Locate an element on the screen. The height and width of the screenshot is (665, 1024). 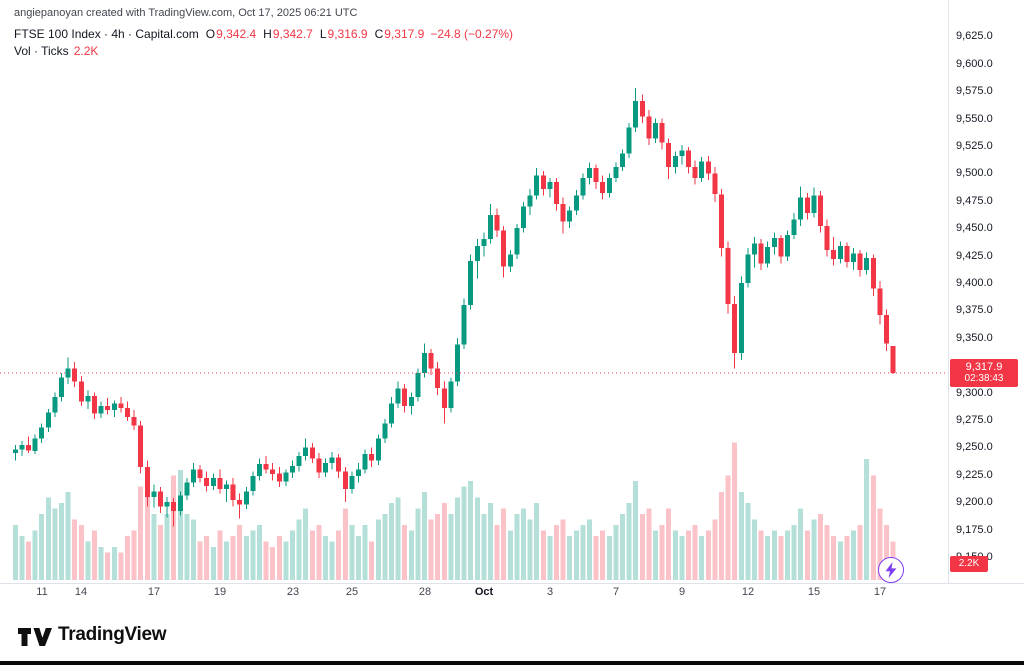
last-price-badge: 9,317.9 02:38:43 is located at coordinates (984, 373).